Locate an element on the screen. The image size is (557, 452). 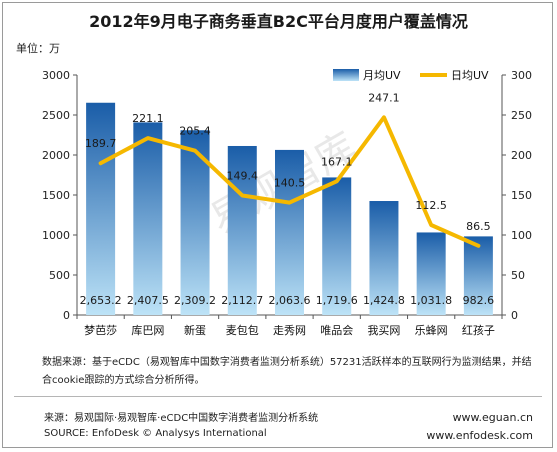
x-tick-label: 麦包包 is located at coordinates (242, 330).